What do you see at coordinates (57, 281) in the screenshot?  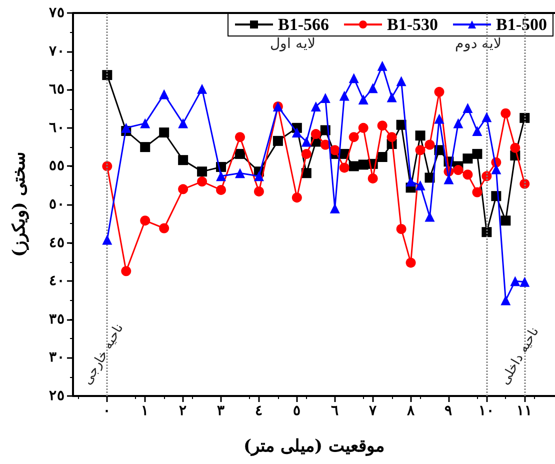 I see `y-tick-label: ٤٠` at bounding box center [57, 281].